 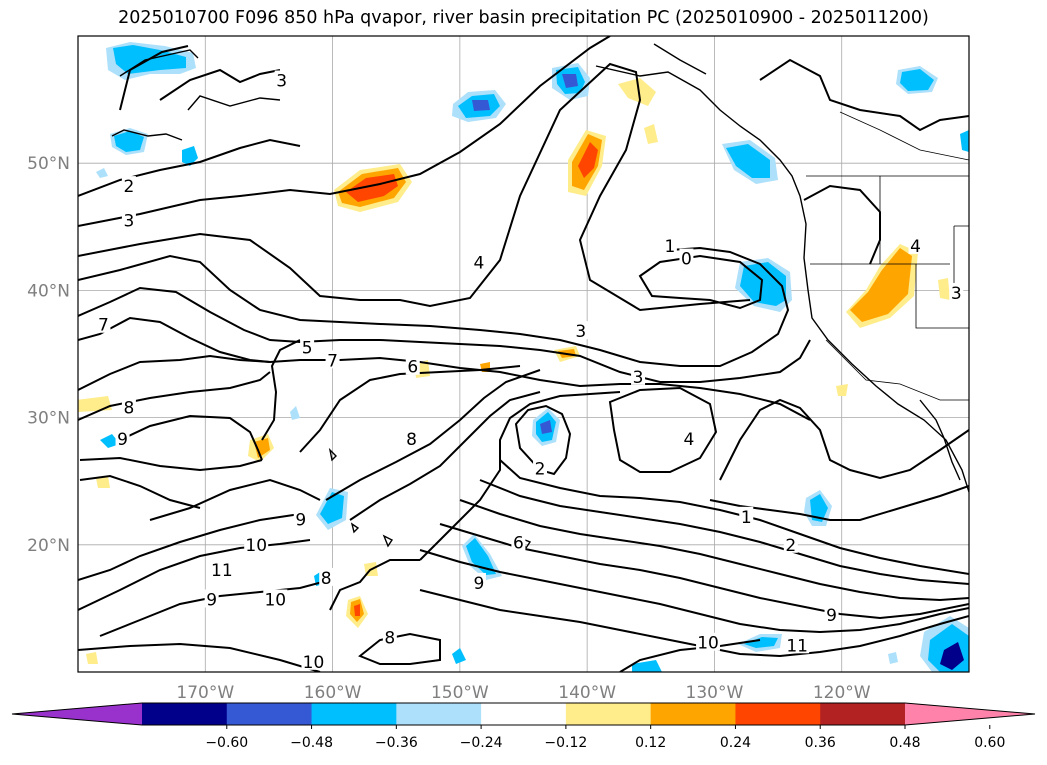 I want to click on contour-label: 0, so click(x=686, y=260).